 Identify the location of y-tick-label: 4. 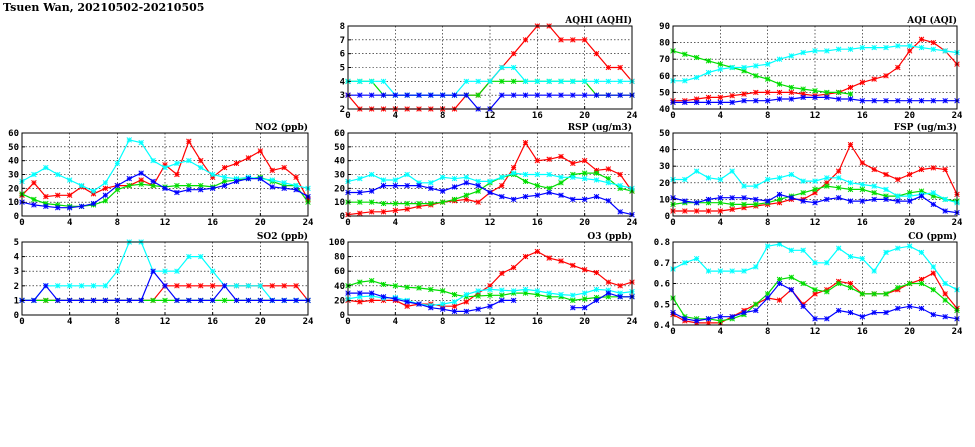
(17, 258).